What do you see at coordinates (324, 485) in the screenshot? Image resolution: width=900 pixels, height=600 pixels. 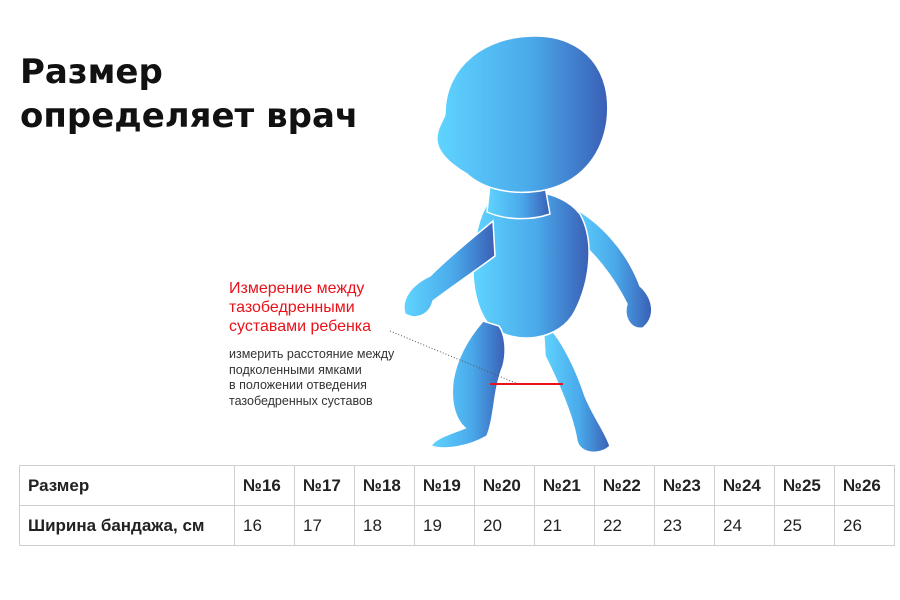 I see `size-cell: №17` at bounding box center [324, 485].